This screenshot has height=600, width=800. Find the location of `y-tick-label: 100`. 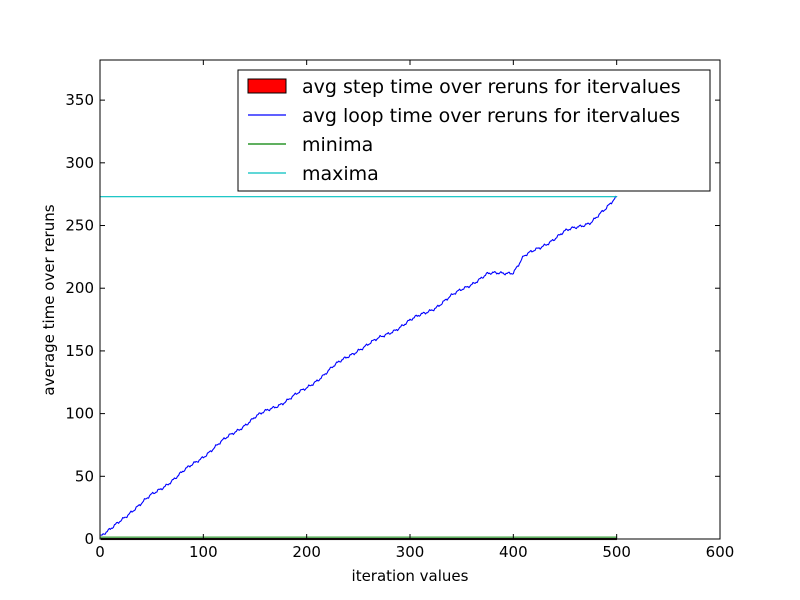

y-tick-label: 100 is located at coordinates (79, 414).